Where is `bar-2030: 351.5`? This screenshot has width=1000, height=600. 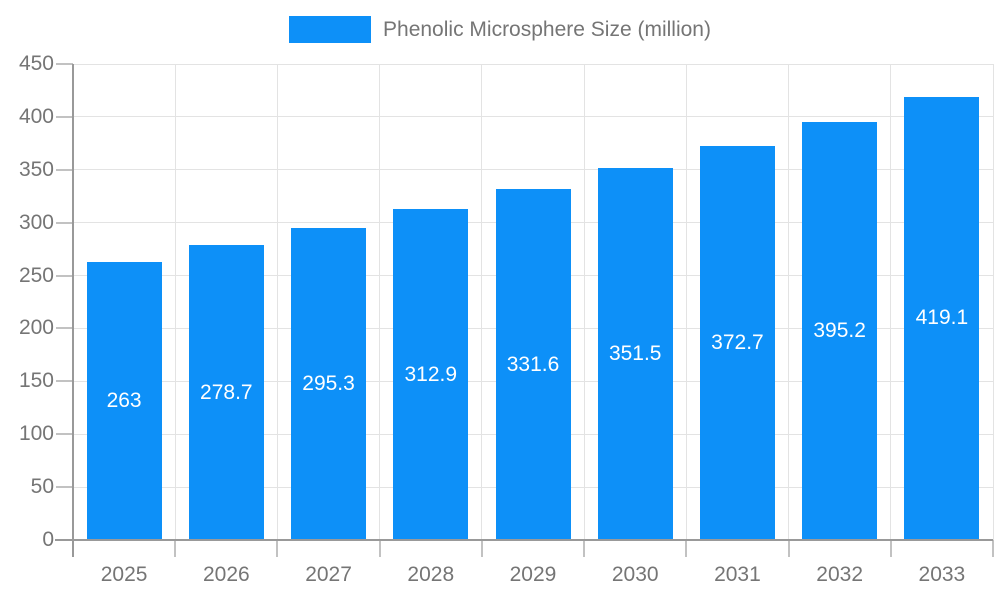 bar-2030: 351.5 is located at coordinates (635, 354).